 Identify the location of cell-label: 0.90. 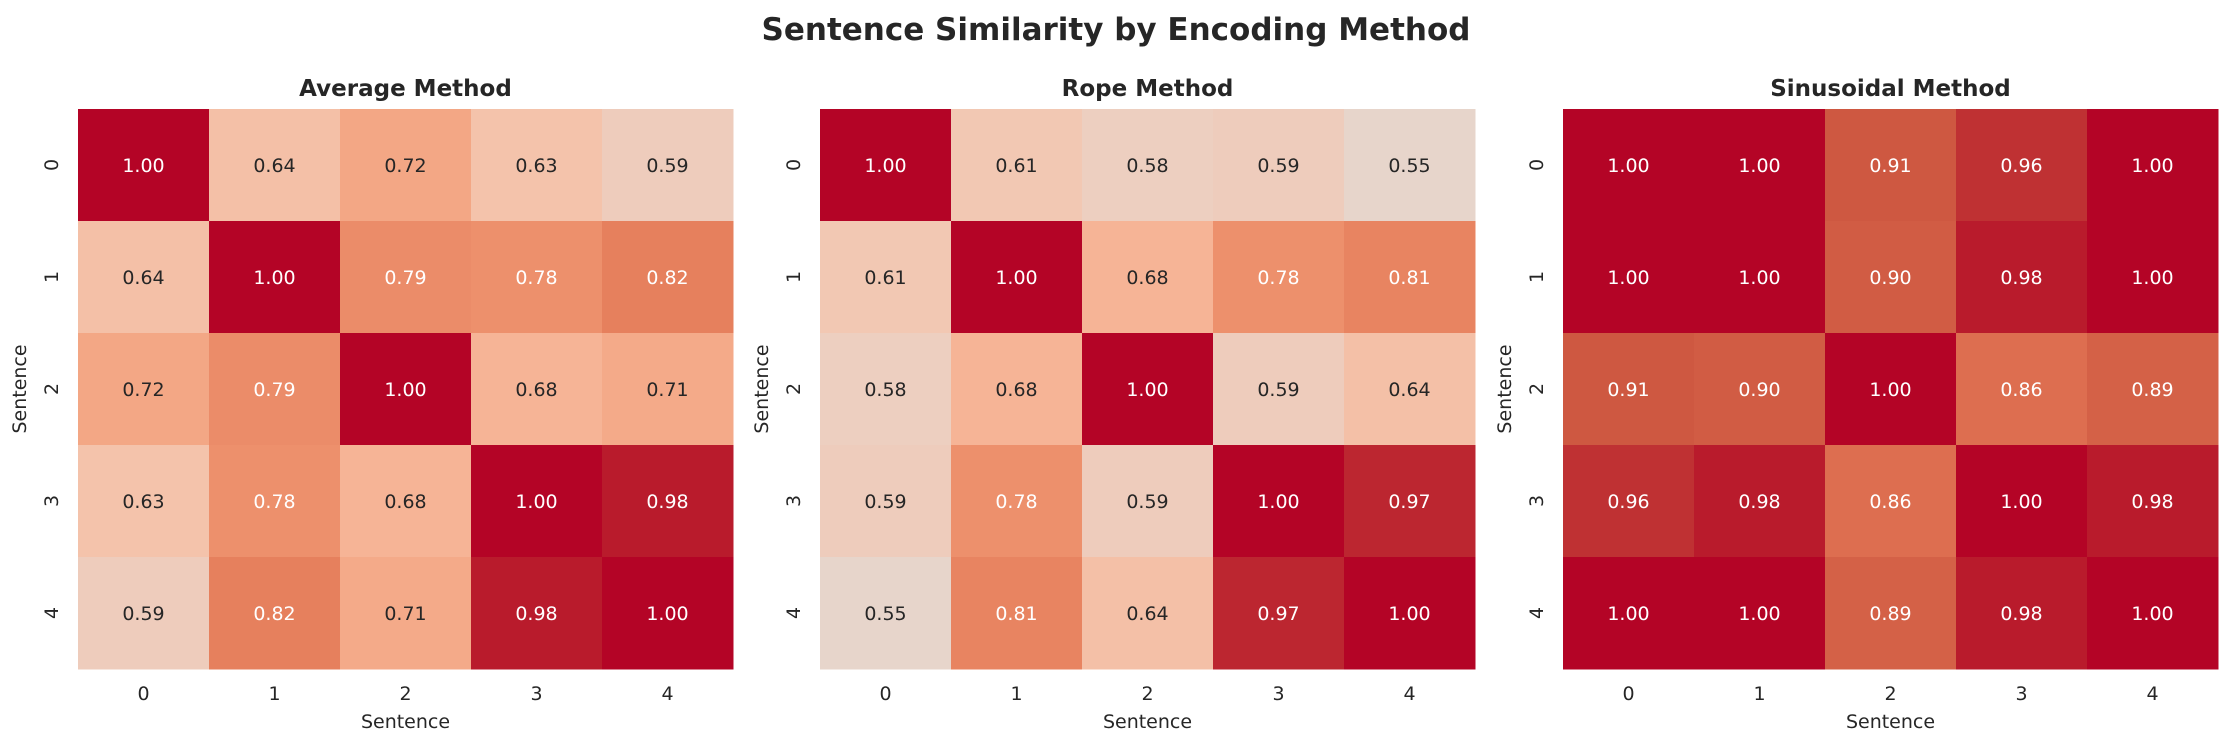
(1759, 390).